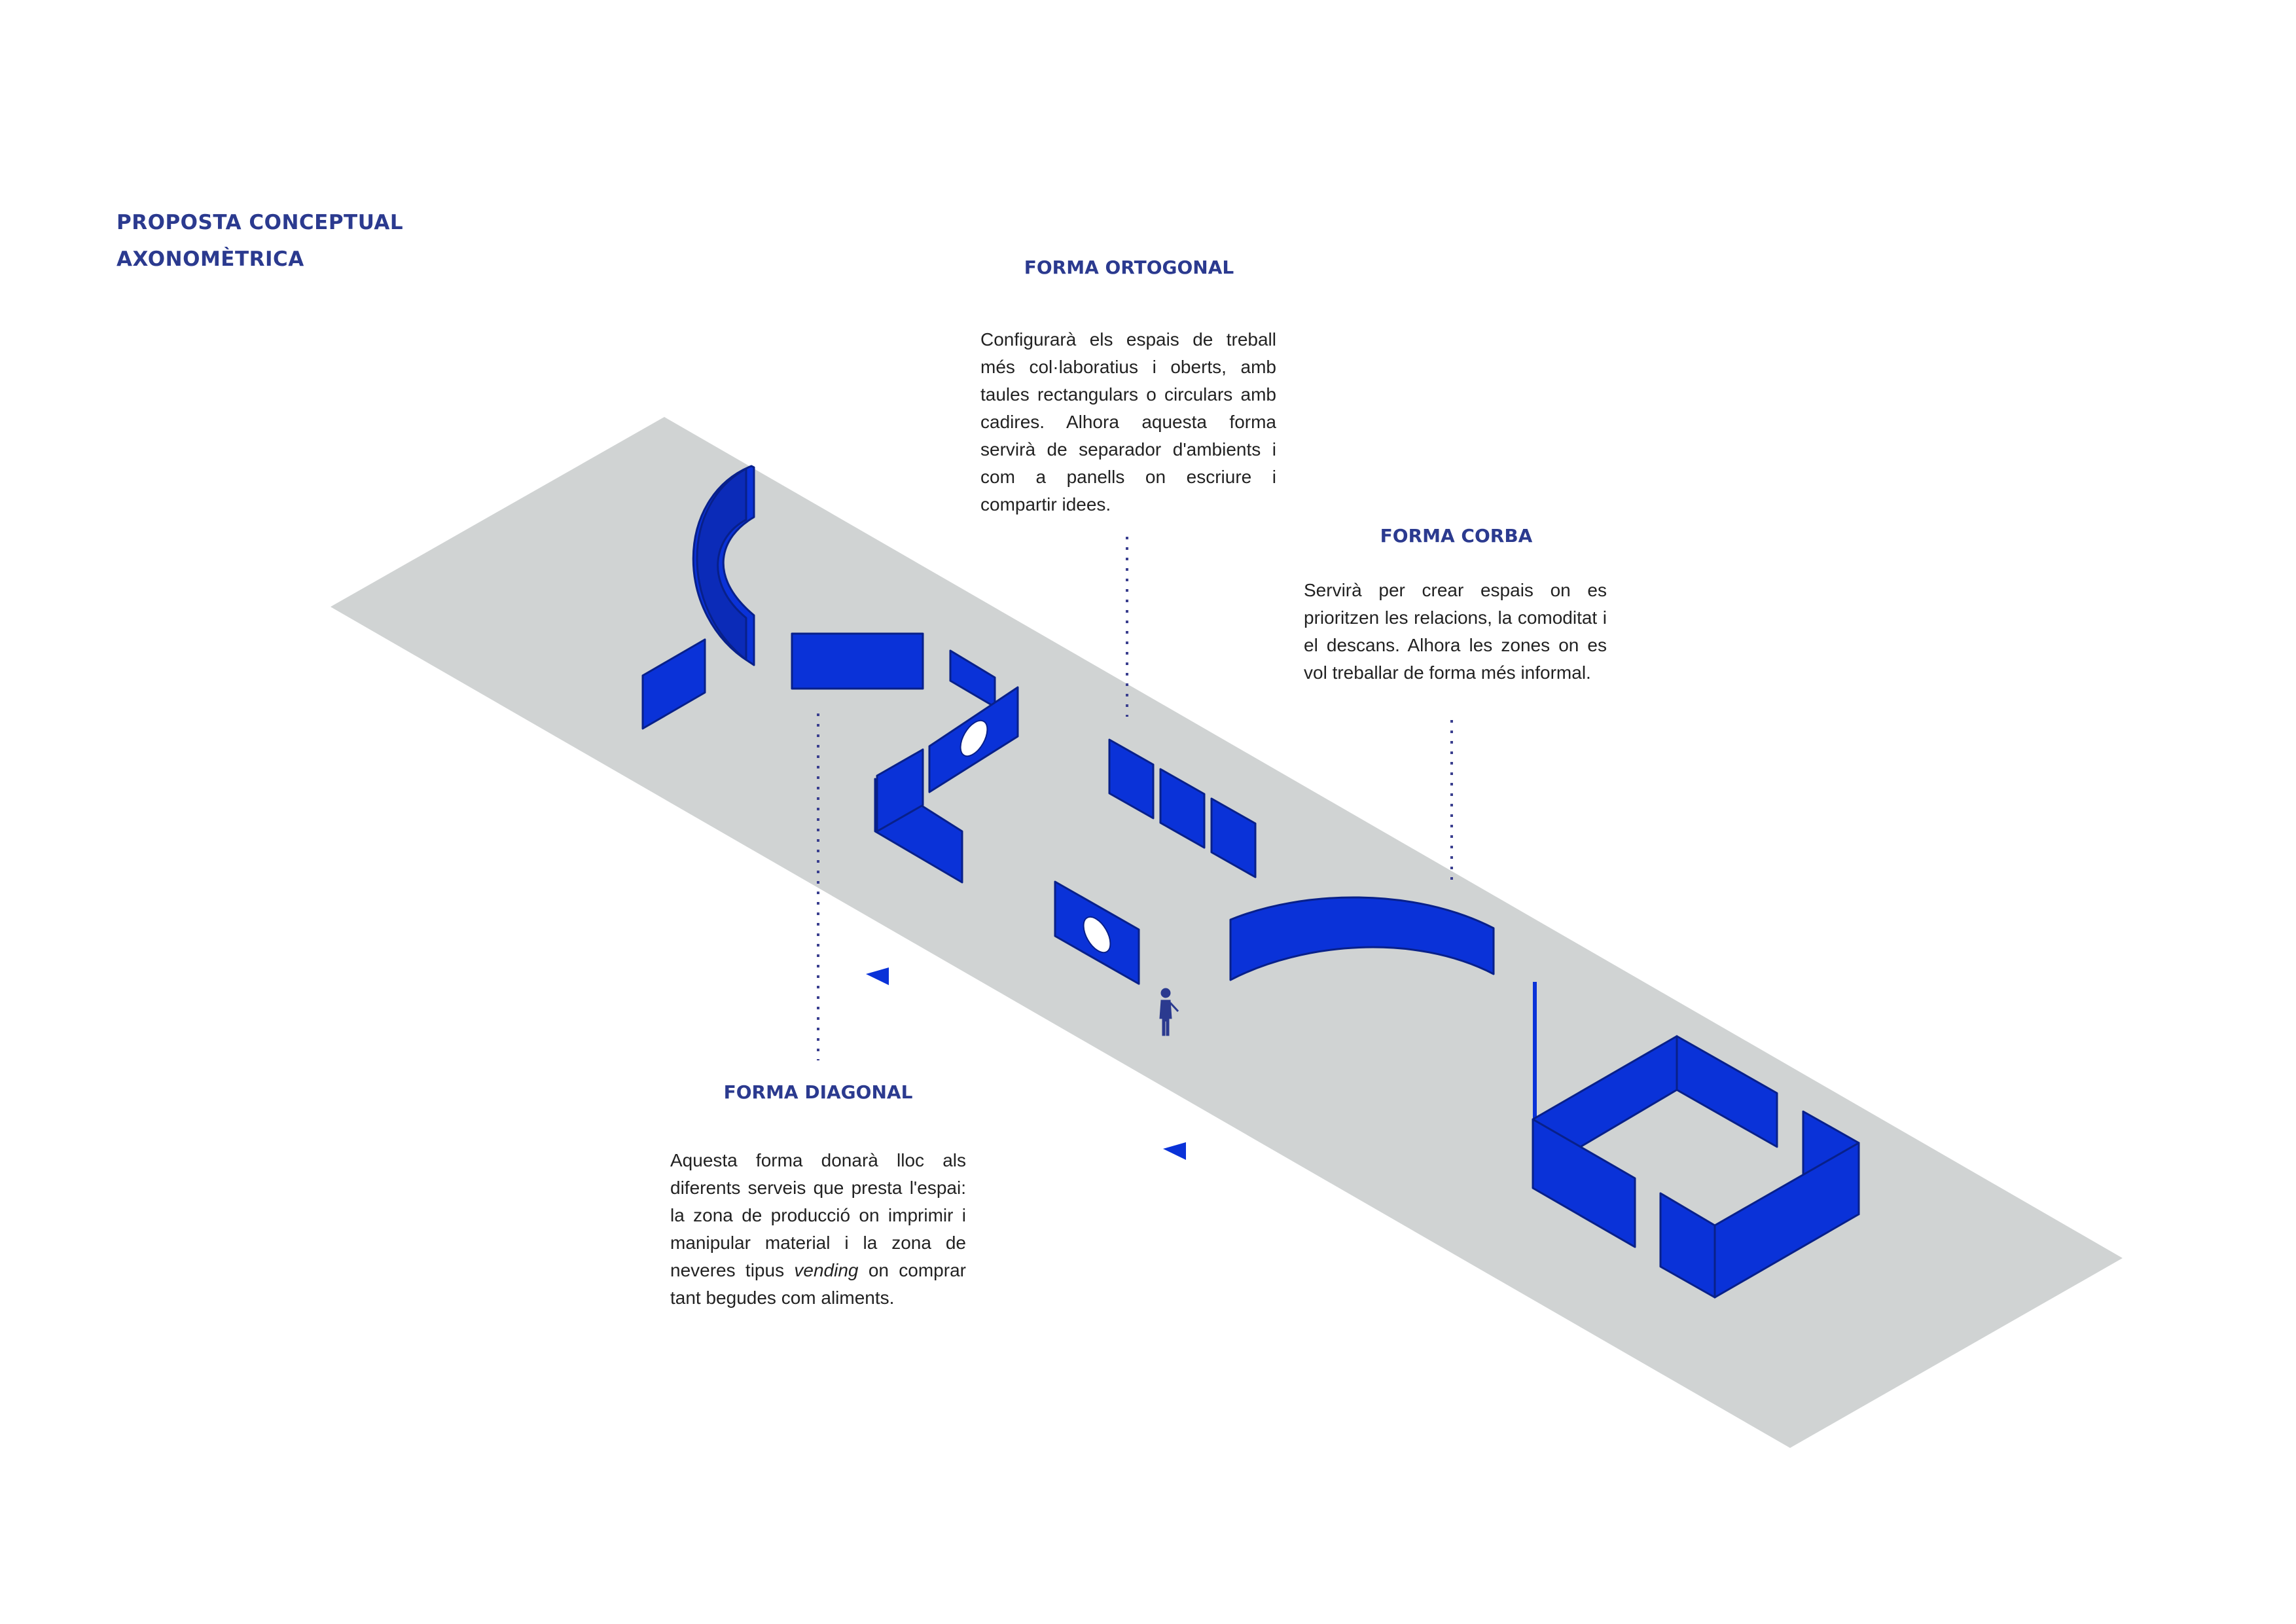 This screenshot has height=1624, width=2296. What do you see at coordinates (826, 1270) in the screenshot?
I see `text-diagonal-italic: vending` at bounding box center [826, 1270].